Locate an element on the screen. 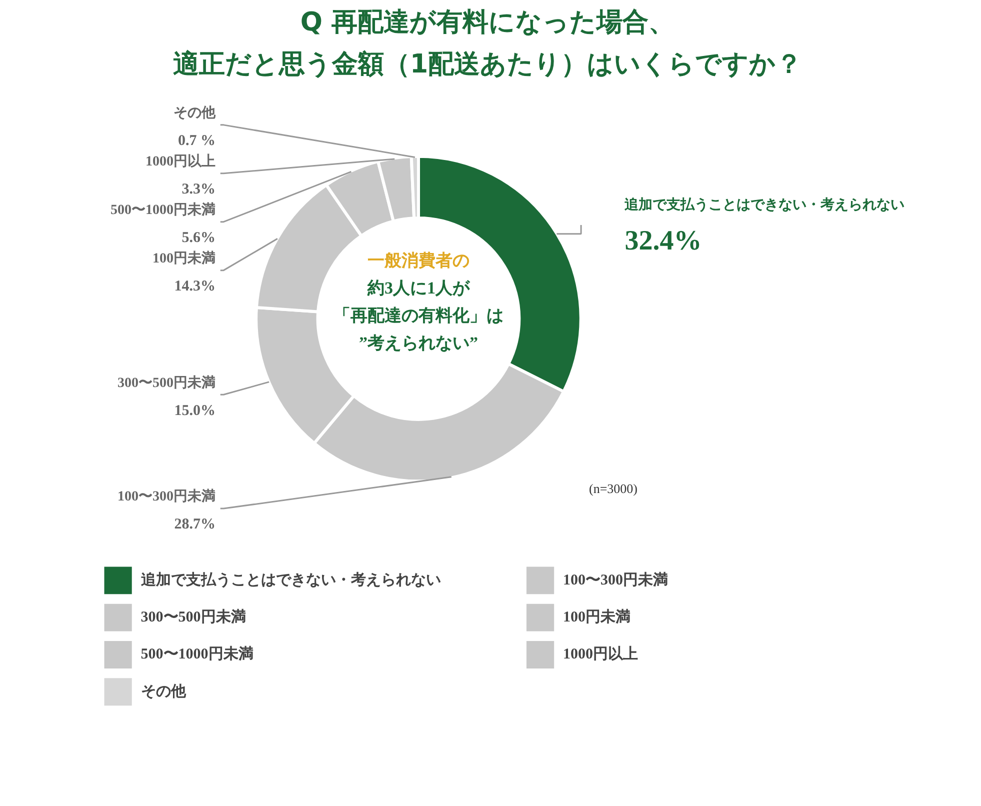 The width and height of the screenshot is (981, 806). text: 一般消費者の is located at coordinates (418, 260).